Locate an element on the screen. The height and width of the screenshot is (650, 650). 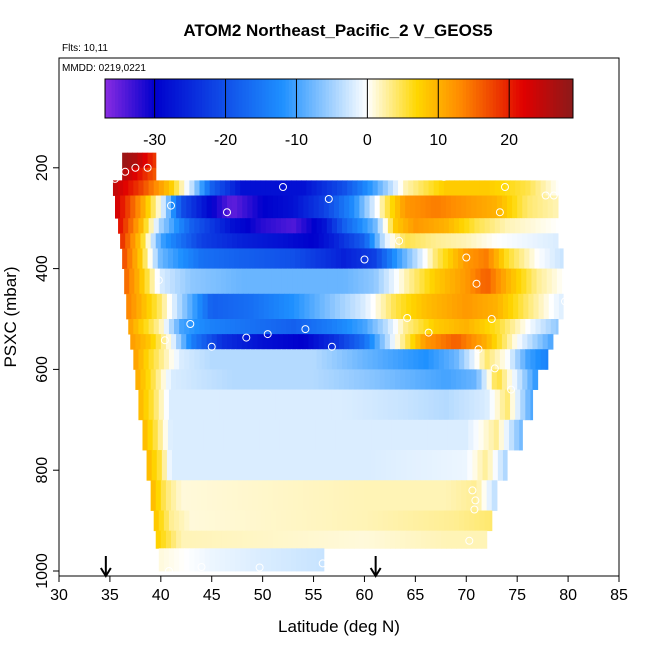
y-tick-label: 1000 is located at coordinates (42, 571).